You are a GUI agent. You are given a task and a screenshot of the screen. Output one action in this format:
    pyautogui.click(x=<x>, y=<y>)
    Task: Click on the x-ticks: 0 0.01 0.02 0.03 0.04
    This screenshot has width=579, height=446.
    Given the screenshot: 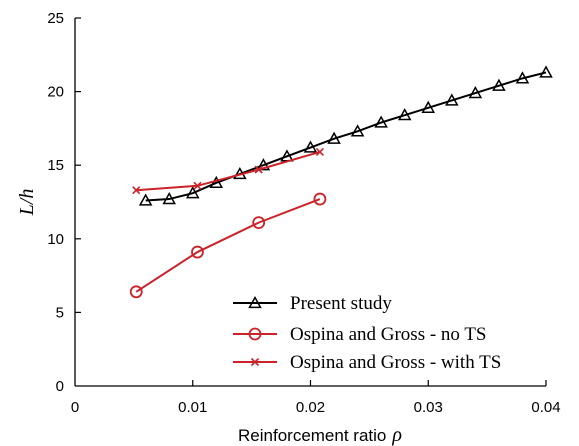 What is the action you would take?
    pyautogui.click(x=316, y=398)
    